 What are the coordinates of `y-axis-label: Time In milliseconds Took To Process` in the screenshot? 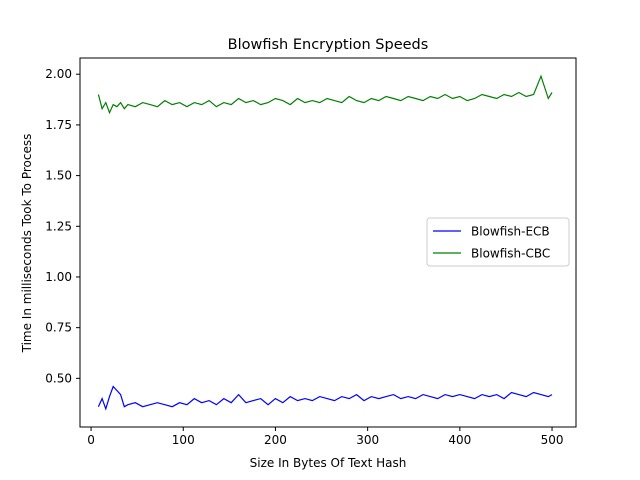 It's located at (27, 244).